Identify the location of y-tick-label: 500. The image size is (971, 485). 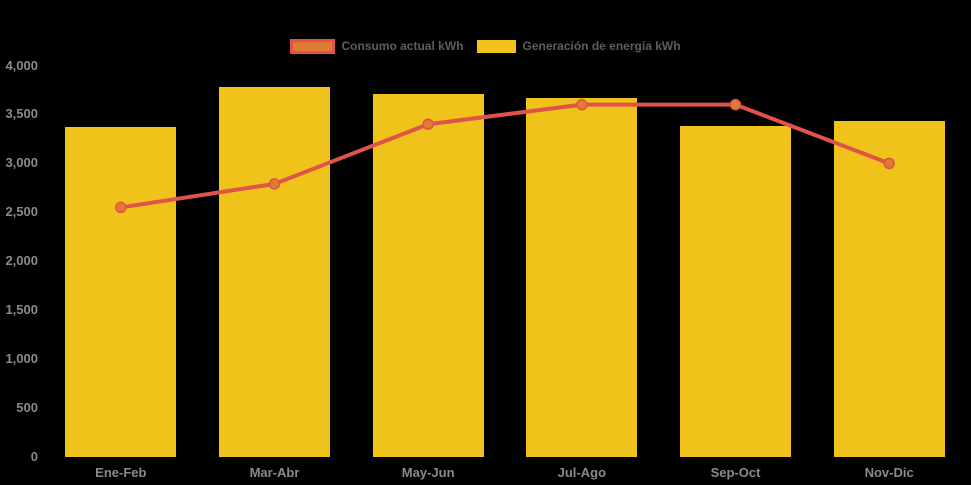
(27, 408).